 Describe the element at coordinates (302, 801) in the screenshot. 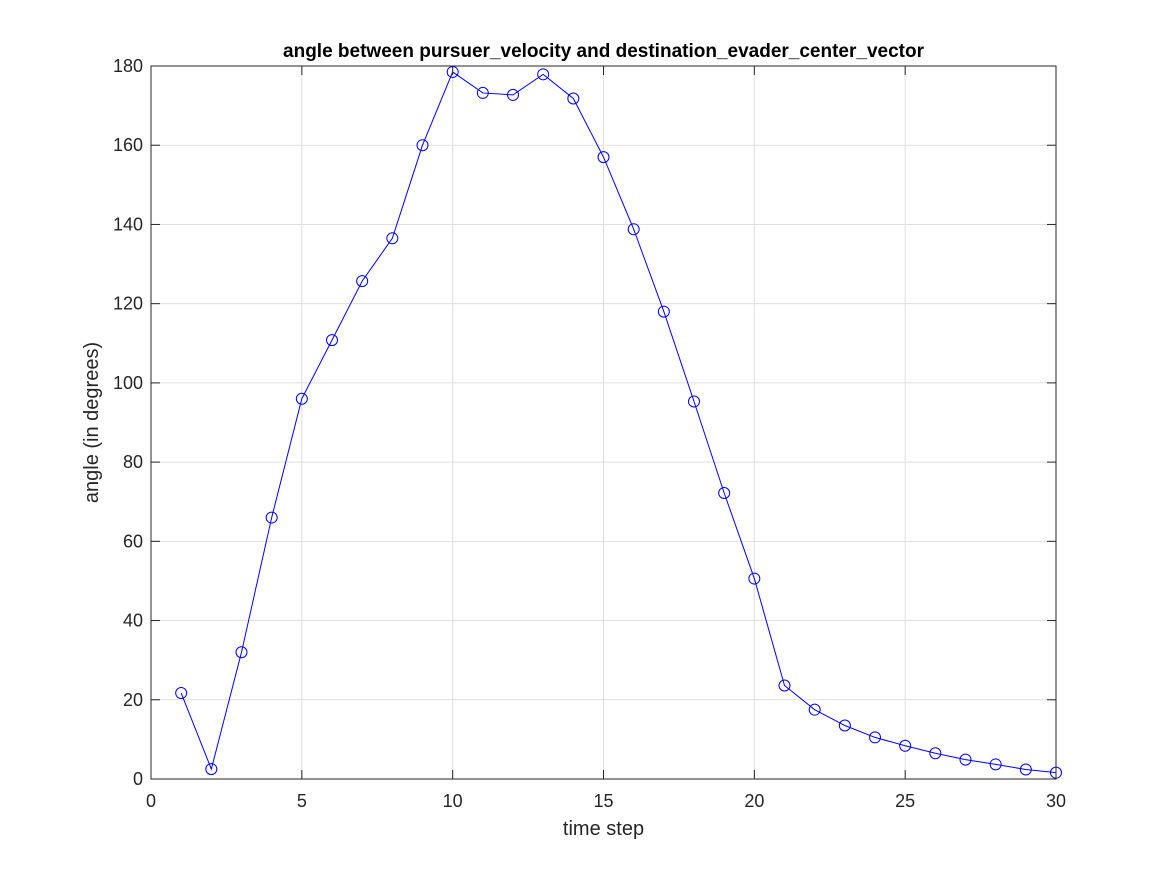

I see `x-tick-label: 5` at that location.